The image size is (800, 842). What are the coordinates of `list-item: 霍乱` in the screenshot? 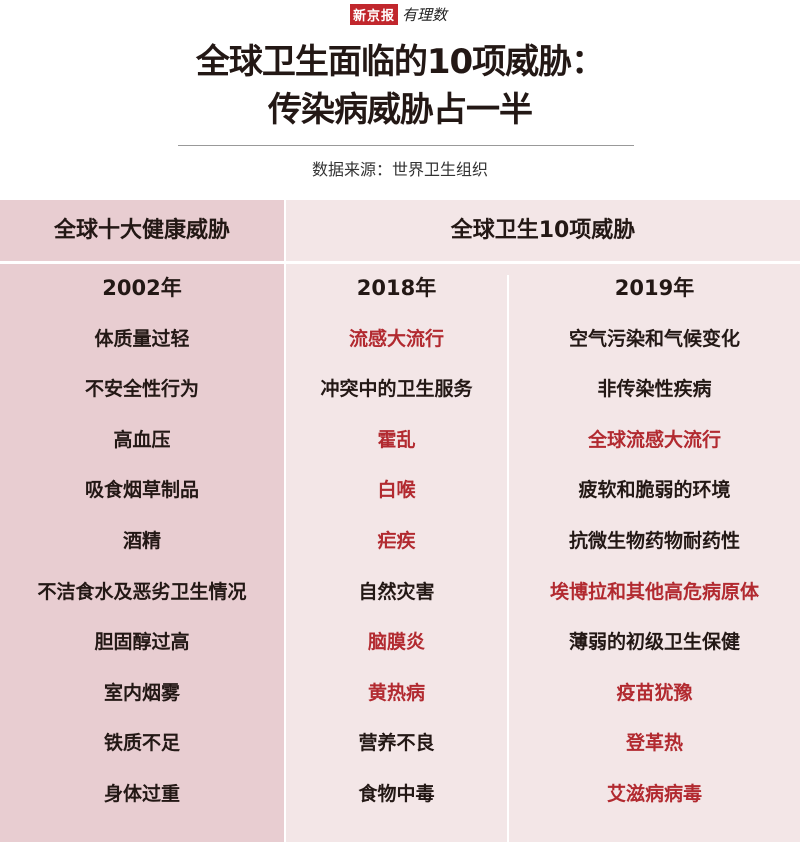 It's located at (396, 439).